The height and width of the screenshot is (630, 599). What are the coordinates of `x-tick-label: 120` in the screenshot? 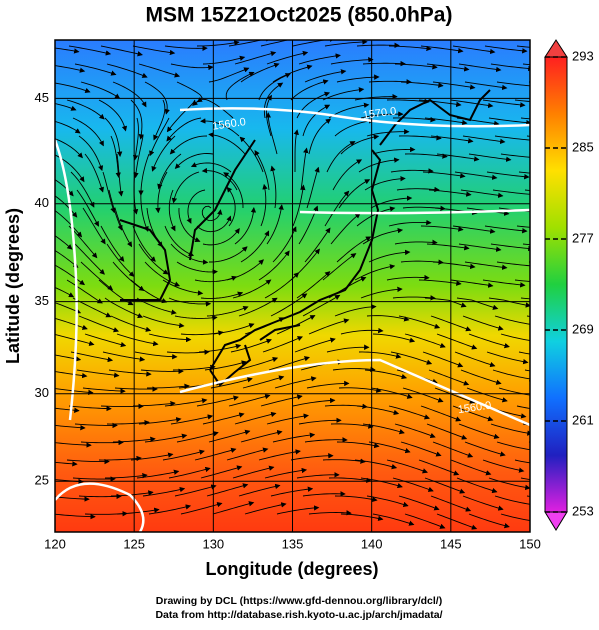 It's located at (55, 543).